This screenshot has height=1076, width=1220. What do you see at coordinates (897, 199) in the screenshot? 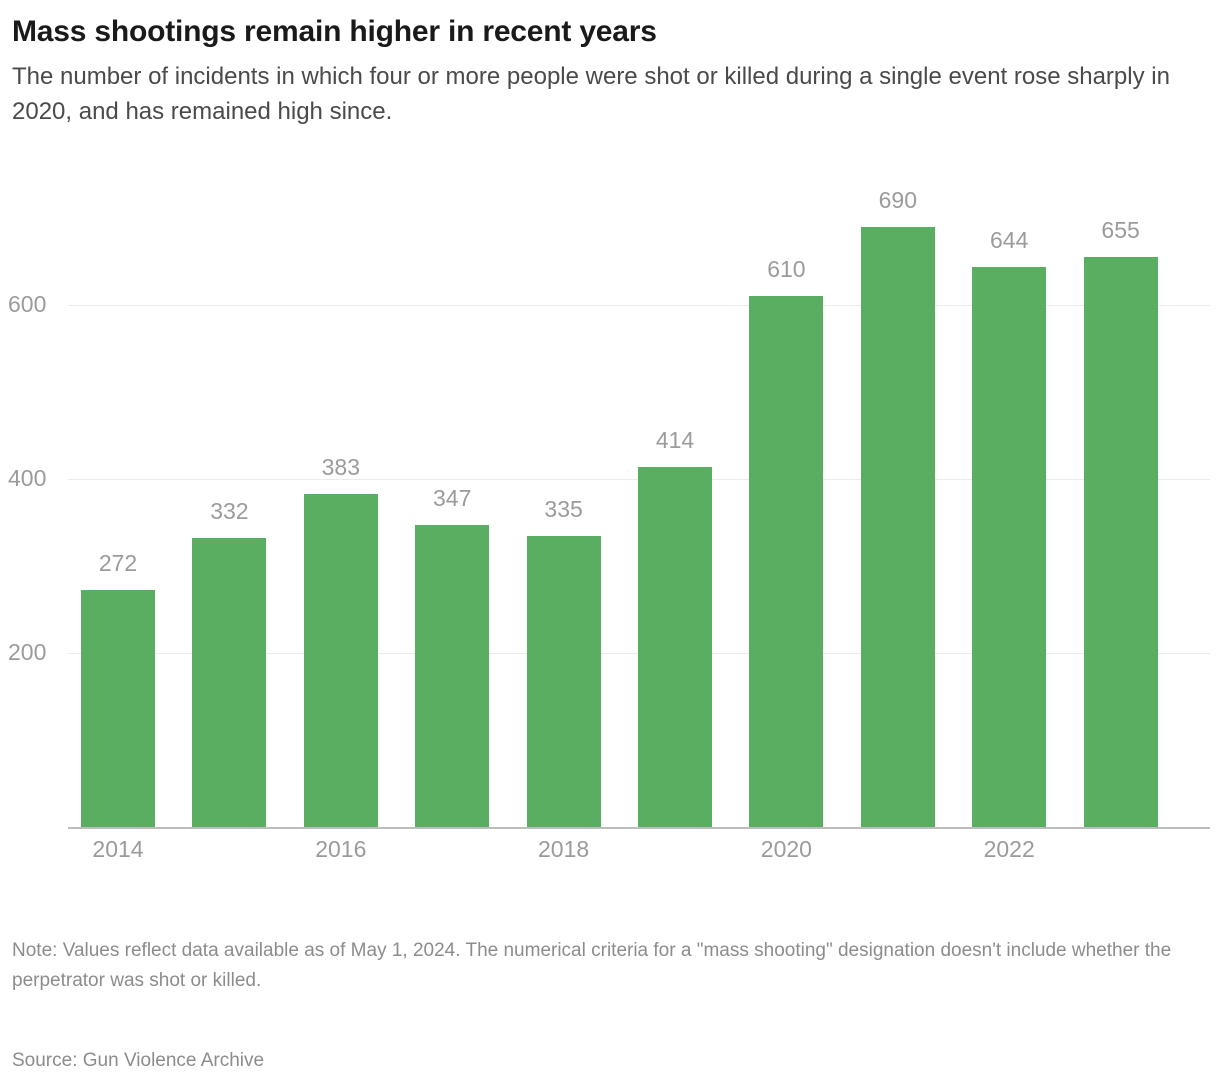
I see `bar-value-label-2021: 690` at bounding box center [897, 199].